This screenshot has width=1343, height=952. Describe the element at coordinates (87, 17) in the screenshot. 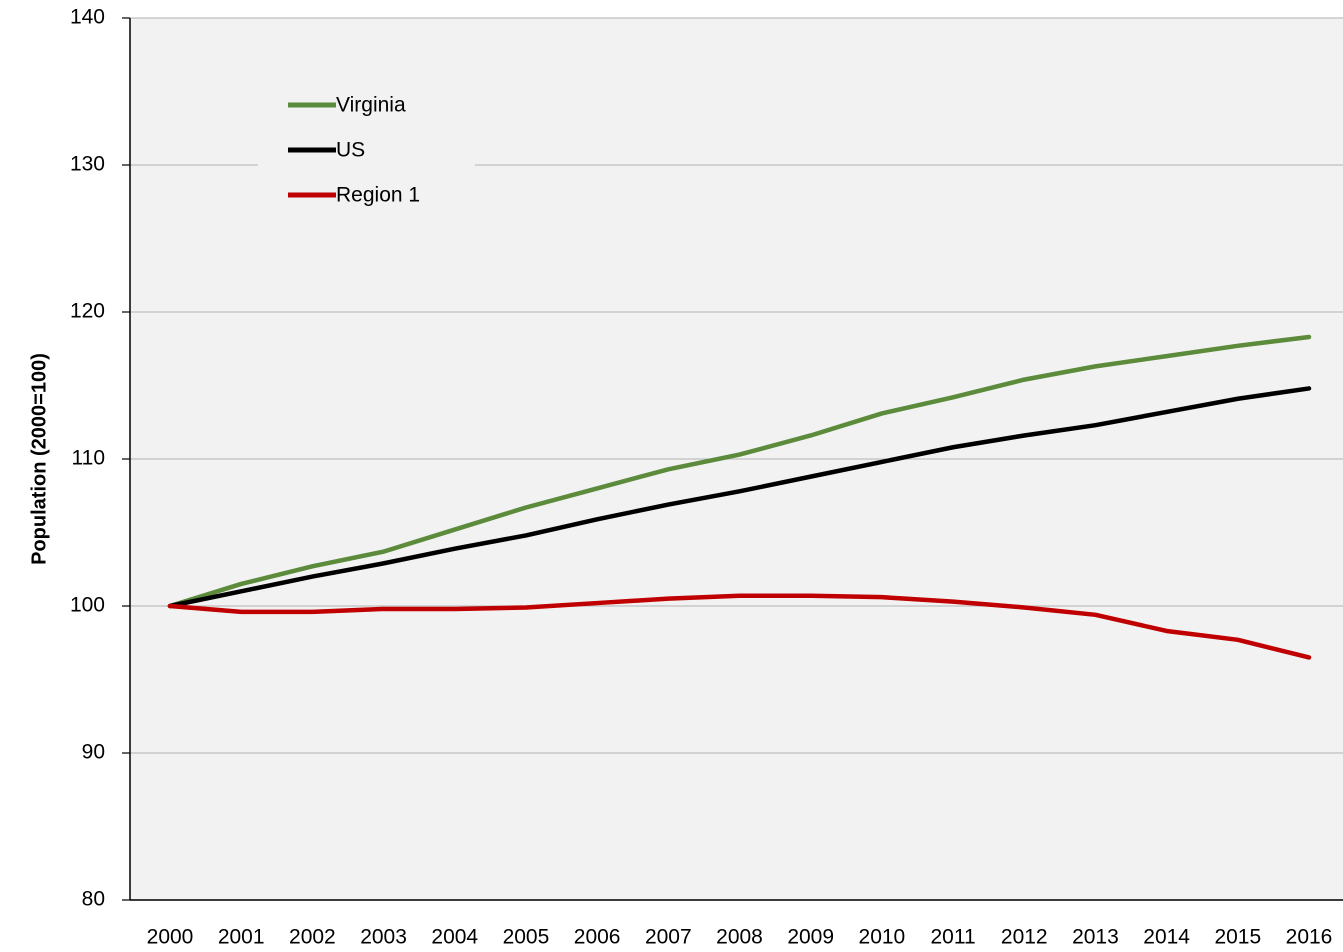

I see `y-tick-label: 140` at that location.